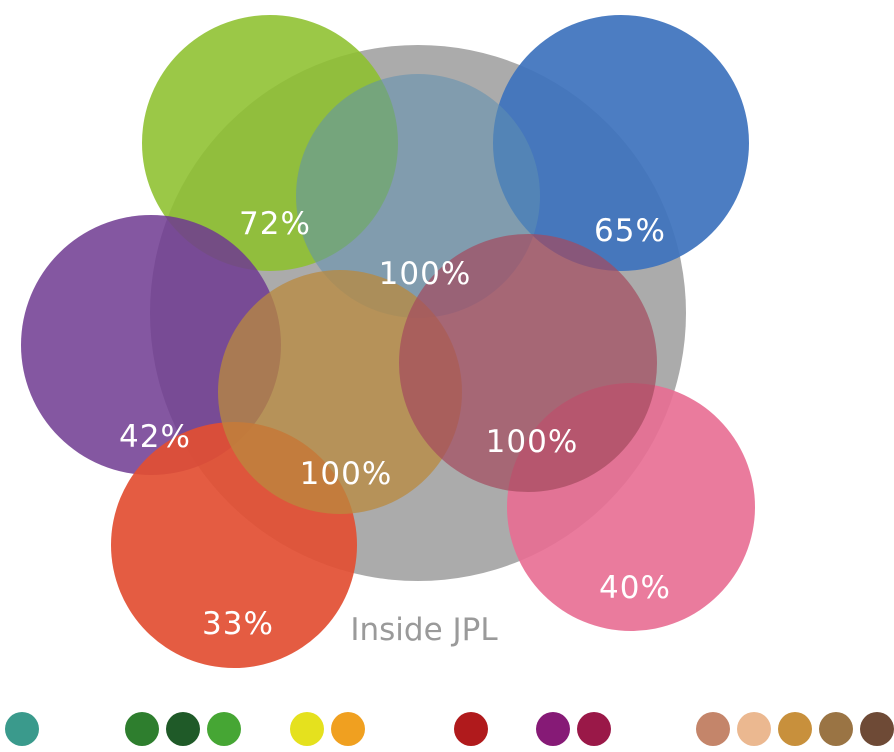  Describe the element at coordinates (425, 274) in the screenshot. I see `center-top-percent-label: 100%` at that location.